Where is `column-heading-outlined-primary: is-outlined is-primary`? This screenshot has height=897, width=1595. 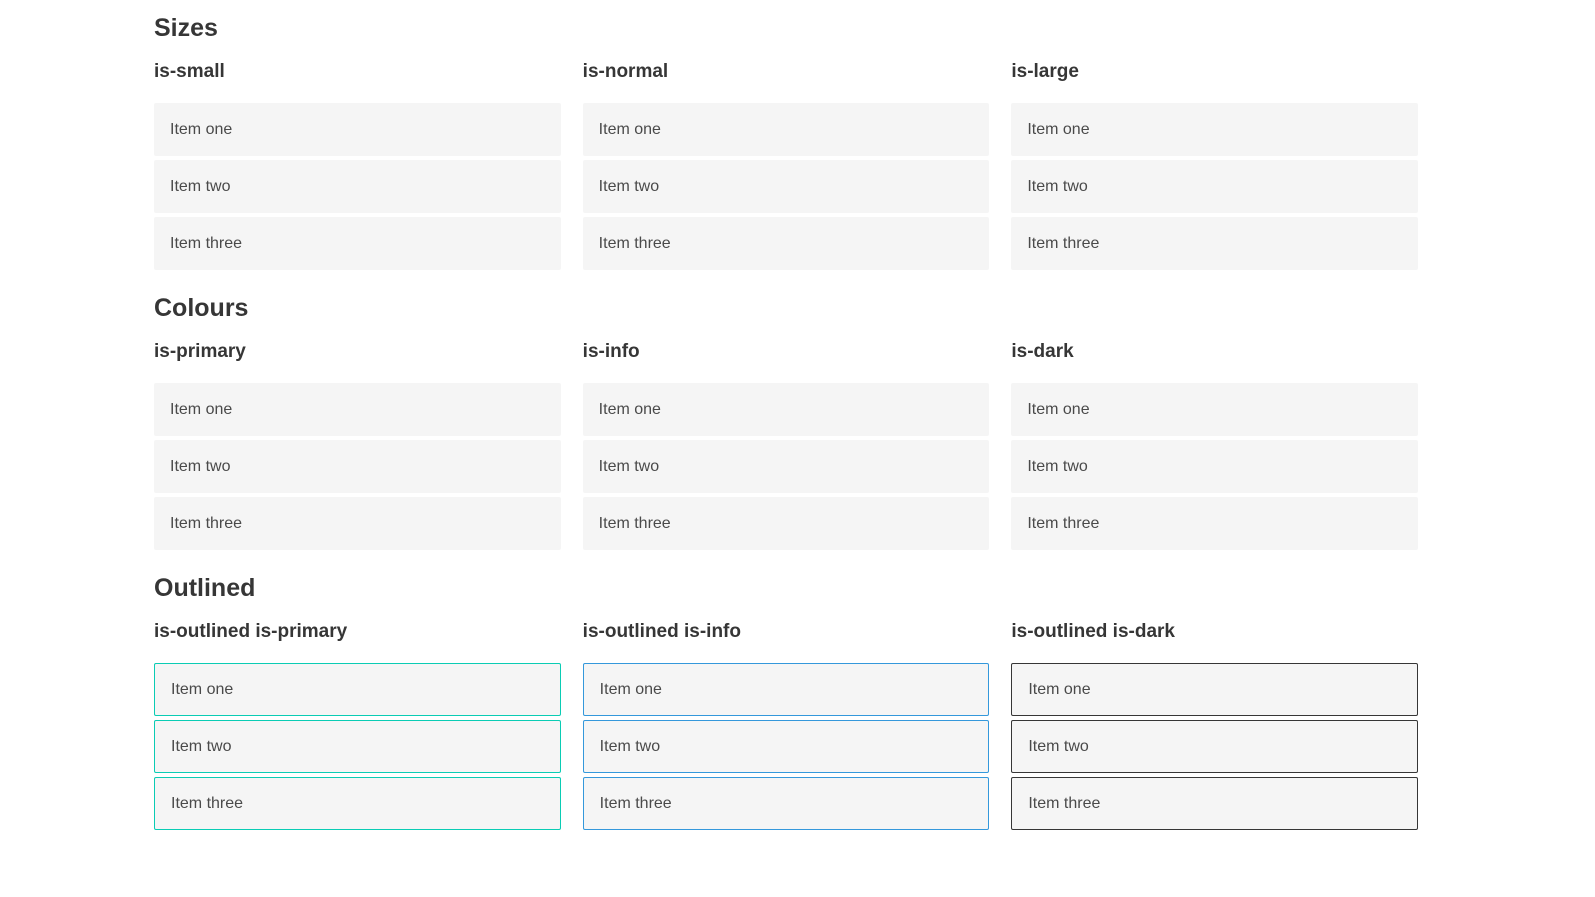 column-heading-outlined-primary: is-outlined is-primary is located at coordinates (251, 631).